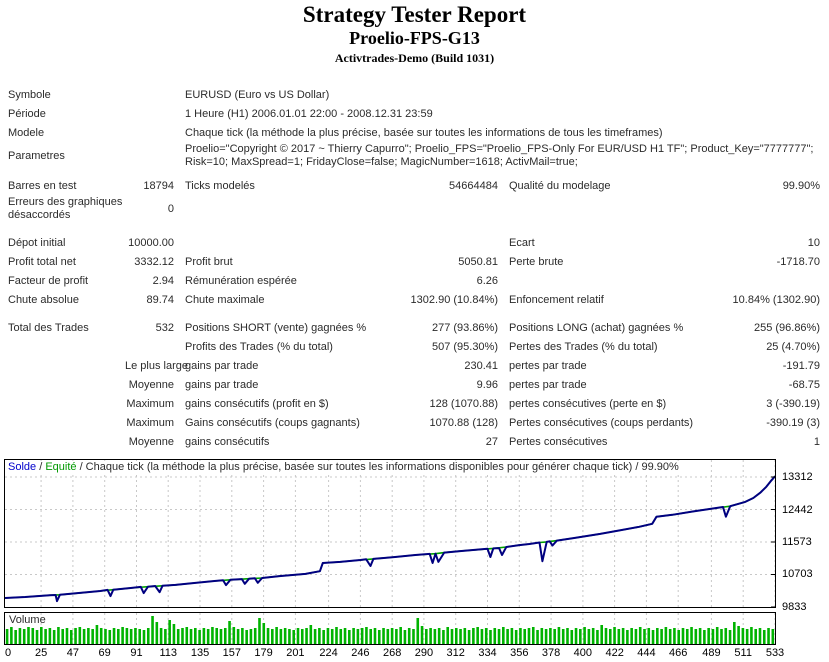 Image resolution: width=829 pixels, height=662 pixels. I want to click on row-value: -1718.70, so click(798, 262).